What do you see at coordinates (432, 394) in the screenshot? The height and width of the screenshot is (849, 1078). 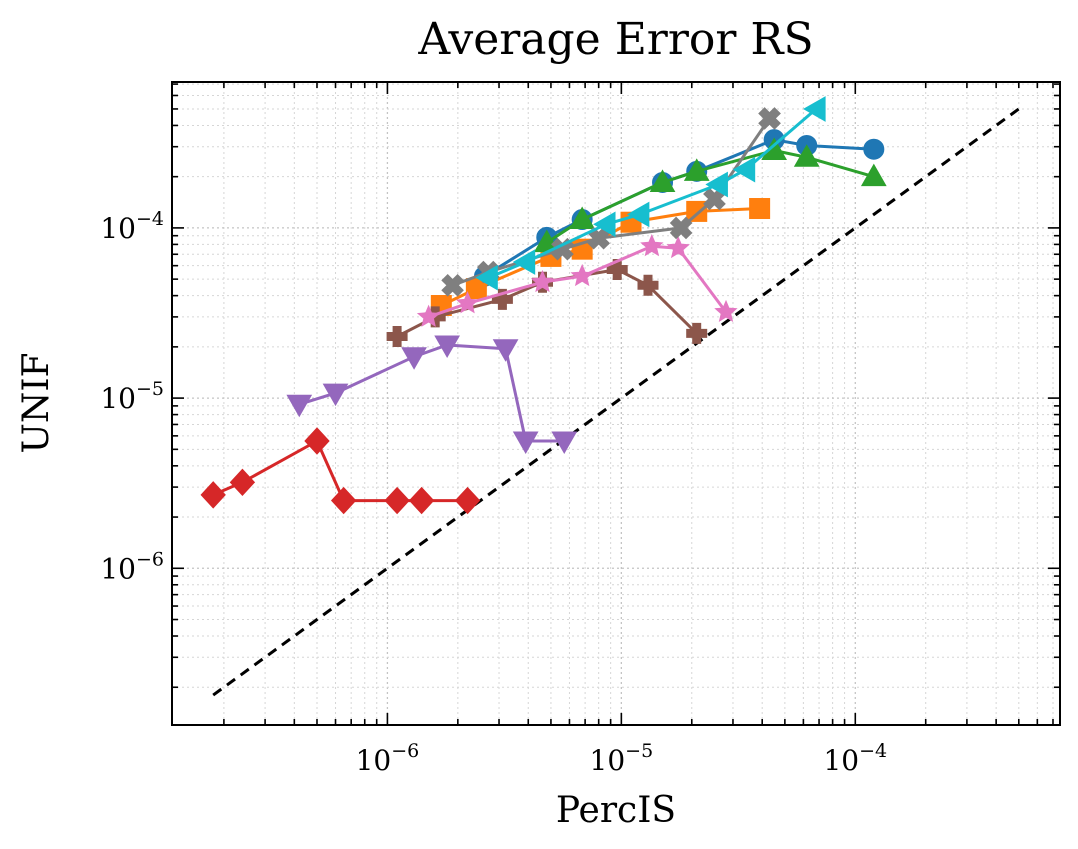 I see `series-purple` at bounding box center [432, 394].